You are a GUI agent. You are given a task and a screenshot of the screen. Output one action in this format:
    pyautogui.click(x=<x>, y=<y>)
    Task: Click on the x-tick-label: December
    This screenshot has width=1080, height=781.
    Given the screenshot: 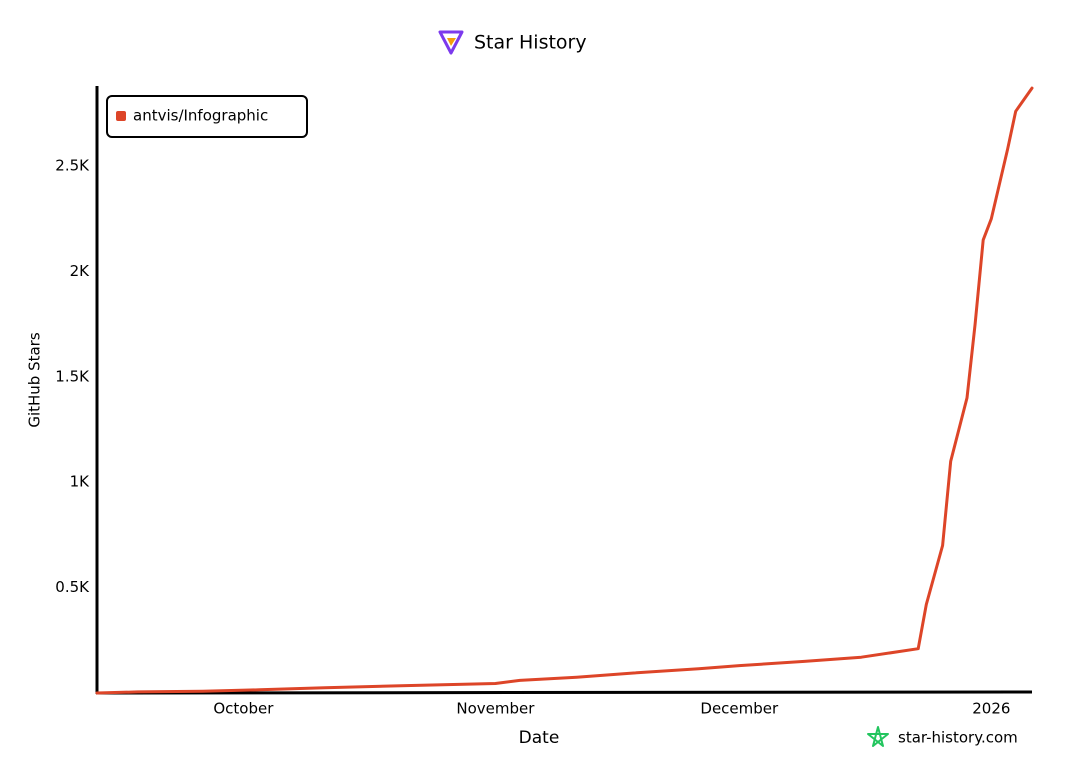 What is the action you would take?
    pyautogui.click(x=739, y=709)
    